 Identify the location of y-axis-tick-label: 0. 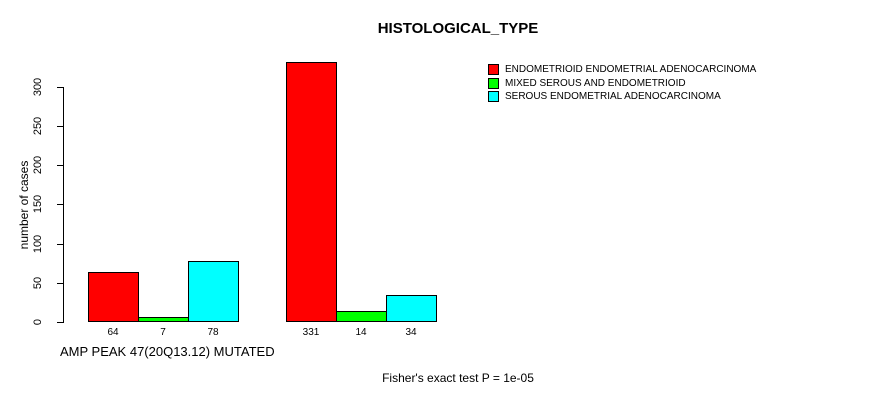
(38, 322).